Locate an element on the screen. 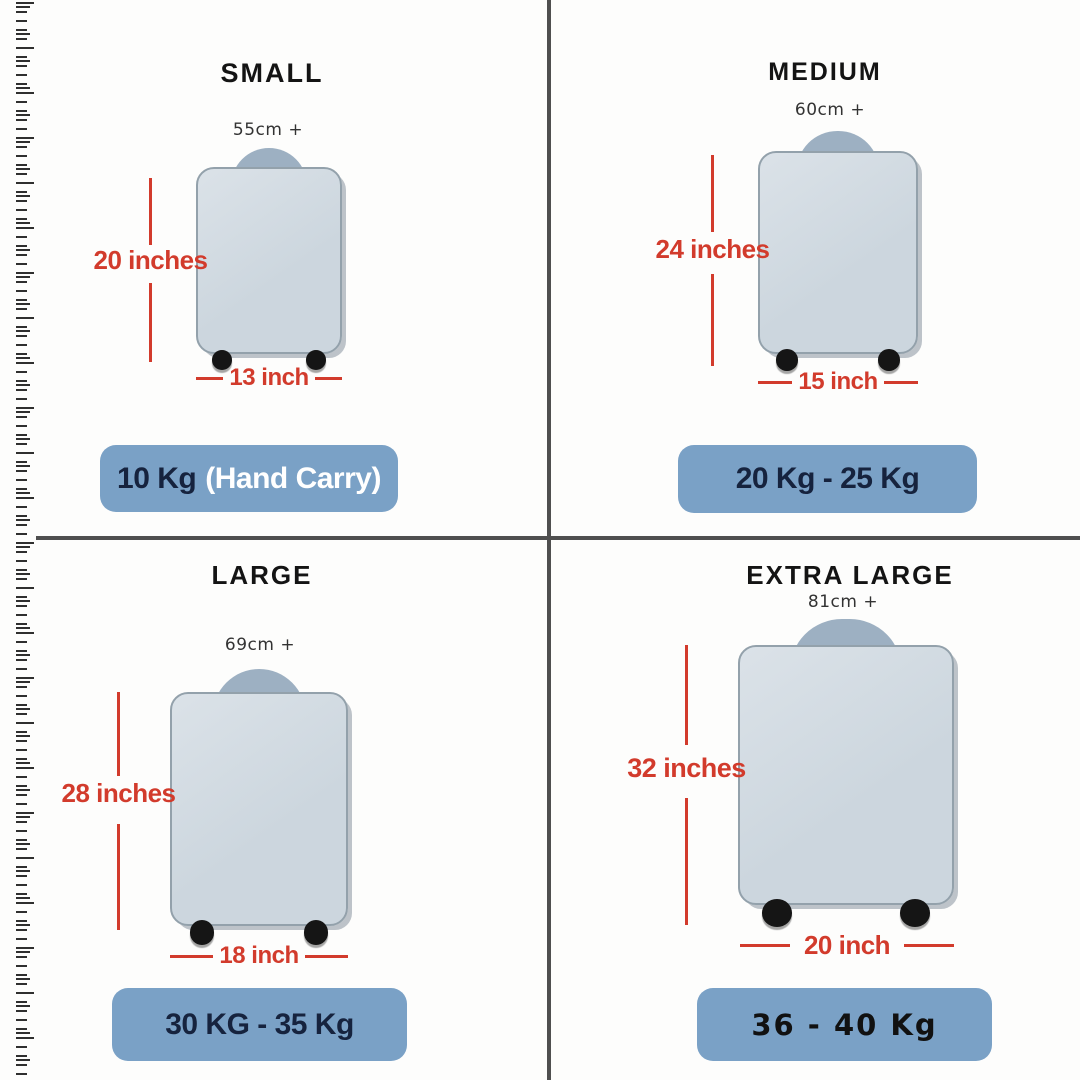  quadrant-small-title: SMALL is located at coordinates (272, 73).